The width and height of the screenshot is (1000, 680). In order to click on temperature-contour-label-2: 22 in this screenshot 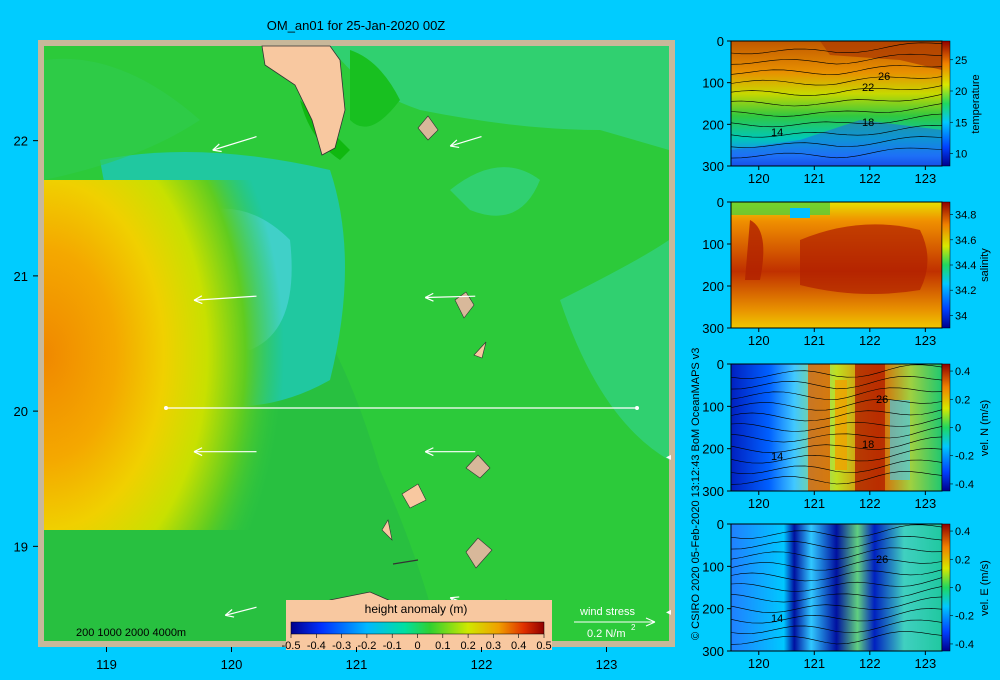, I will do `click(868, 88)`.